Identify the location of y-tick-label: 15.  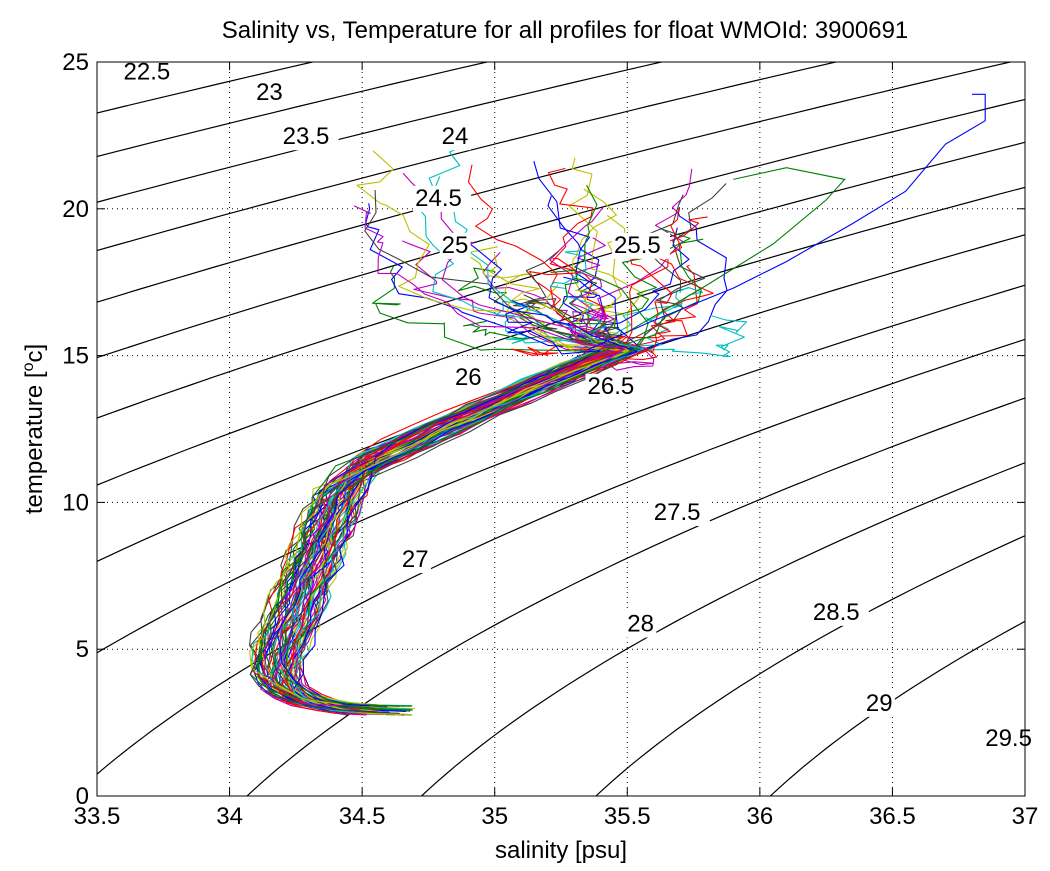
(75, 356).